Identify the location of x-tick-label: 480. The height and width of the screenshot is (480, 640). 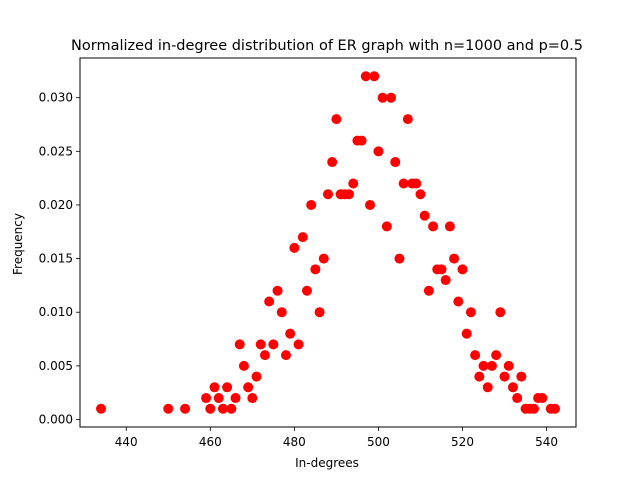
(294, 442).